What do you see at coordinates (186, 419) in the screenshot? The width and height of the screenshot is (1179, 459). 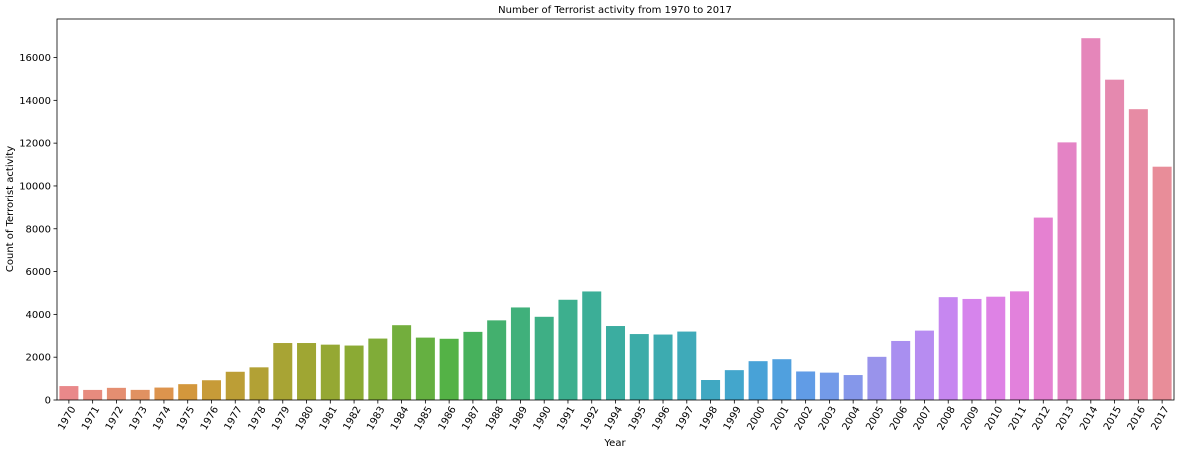 I see `x-tick-label: 1975` at bounding box center [186, 419].